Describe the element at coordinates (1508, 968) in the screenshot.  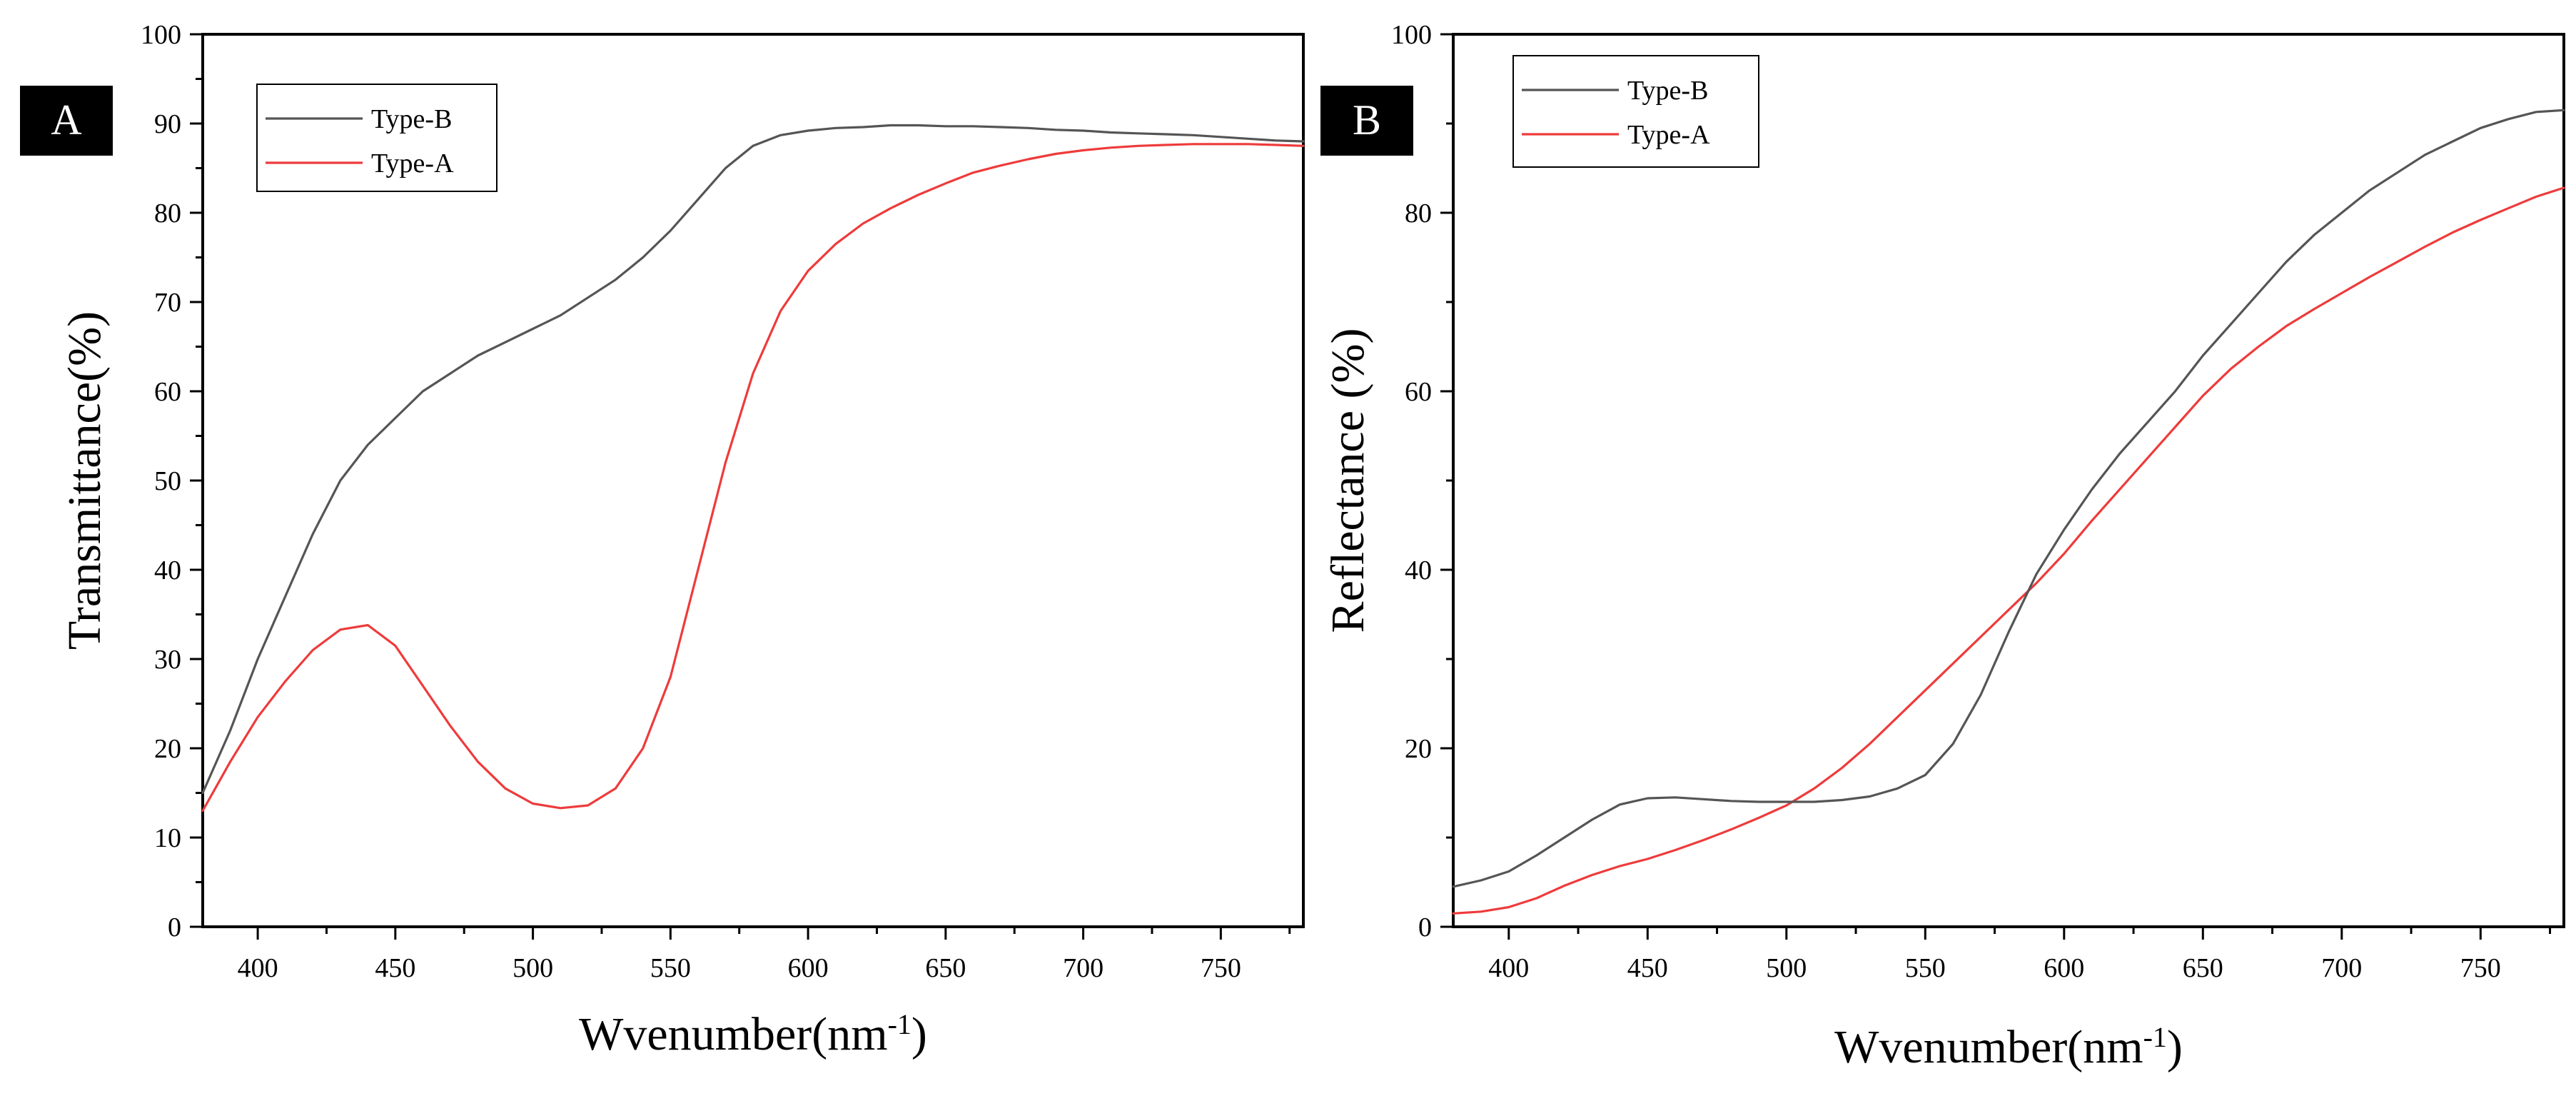
I see `panel-b-x-tick-label: 400` at that location.